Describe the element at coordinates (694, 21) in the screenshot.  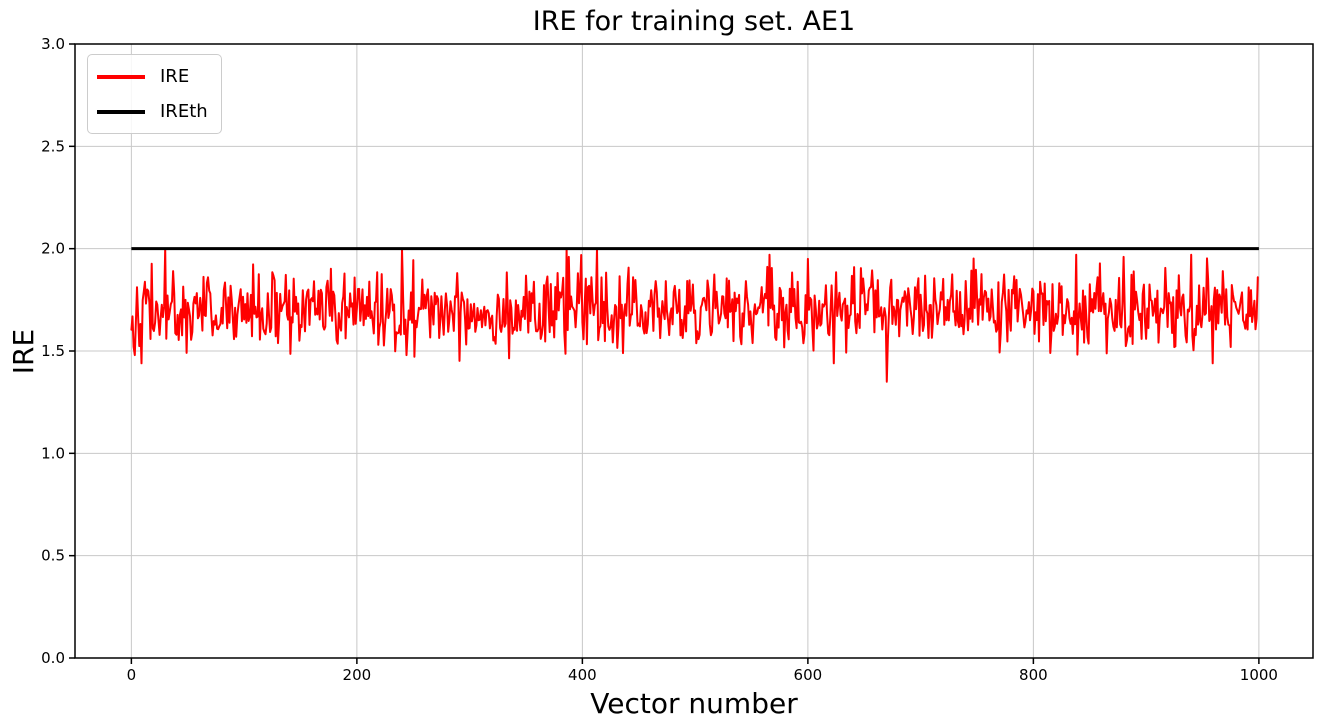
I see `chart-title: IRE for training set. AE1` at that location.